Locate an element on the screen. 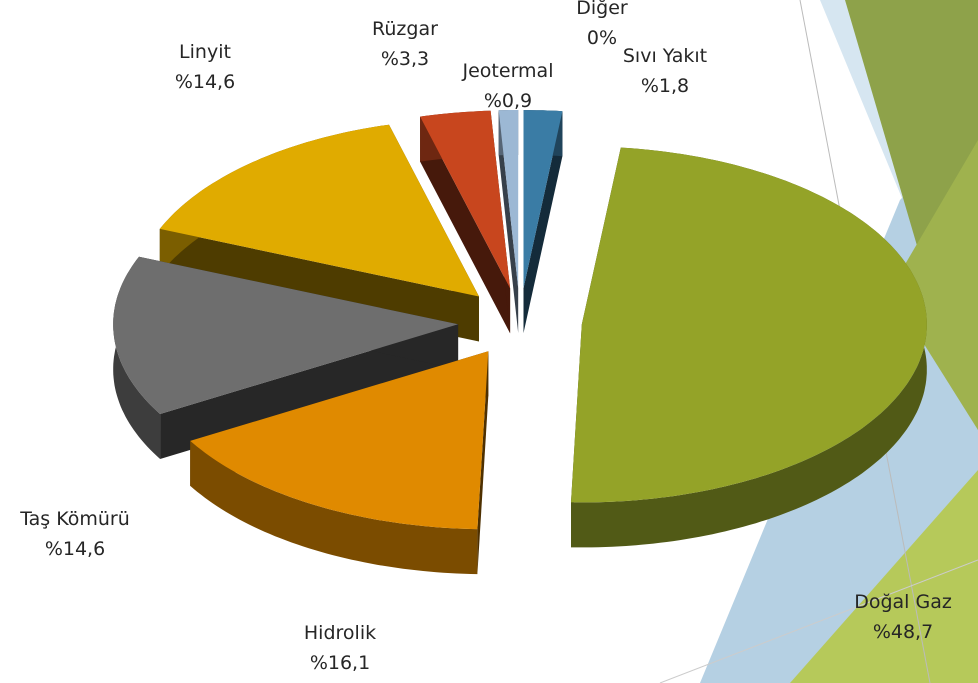 This screenshot has width=978, height=683. value-label: %0,9 is located at coordinates (508, 101).